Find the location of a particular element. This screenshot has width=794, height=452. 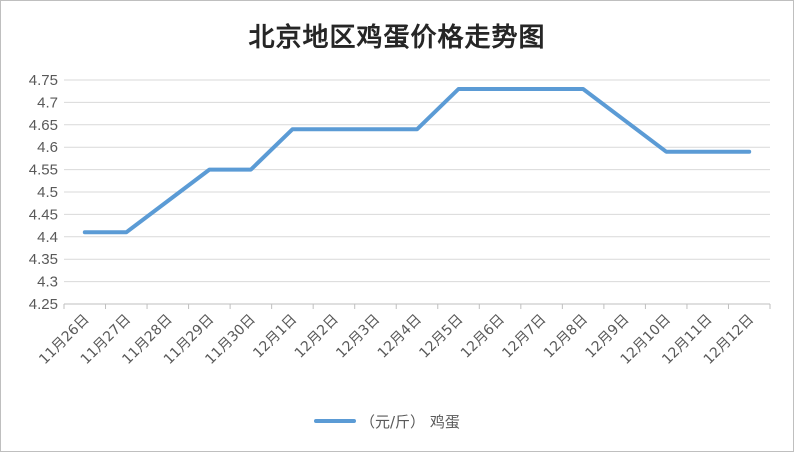

x-axis is located at coordinates (417, 306).